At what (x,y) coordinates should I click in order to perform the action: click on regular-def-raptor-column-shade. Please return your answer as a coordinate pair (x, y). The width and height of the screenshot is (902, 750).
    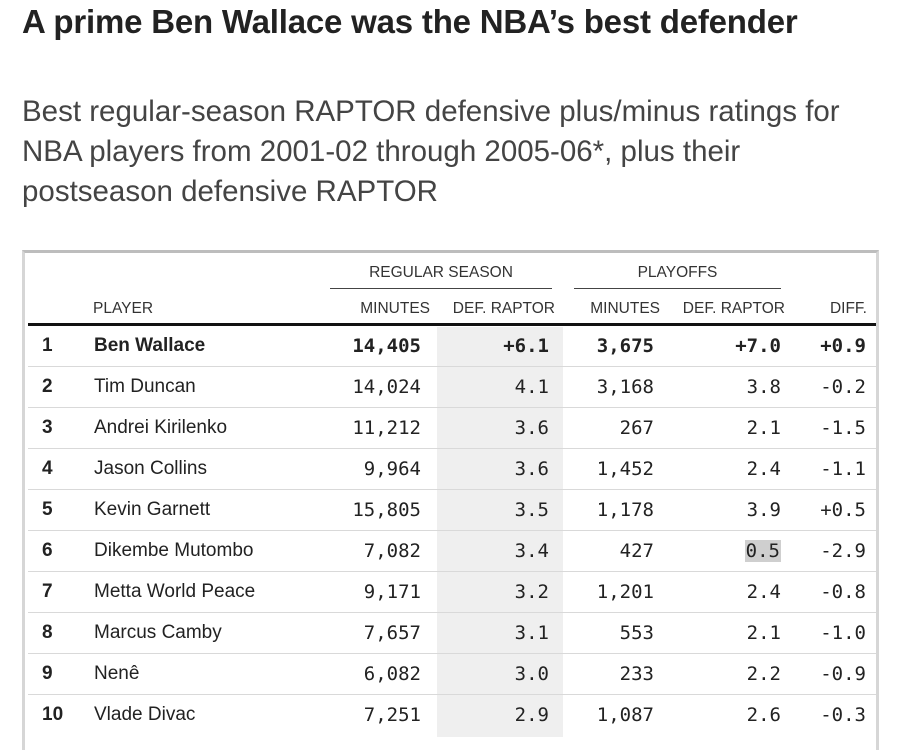
    Looking at the image, I should click on (500, 532).